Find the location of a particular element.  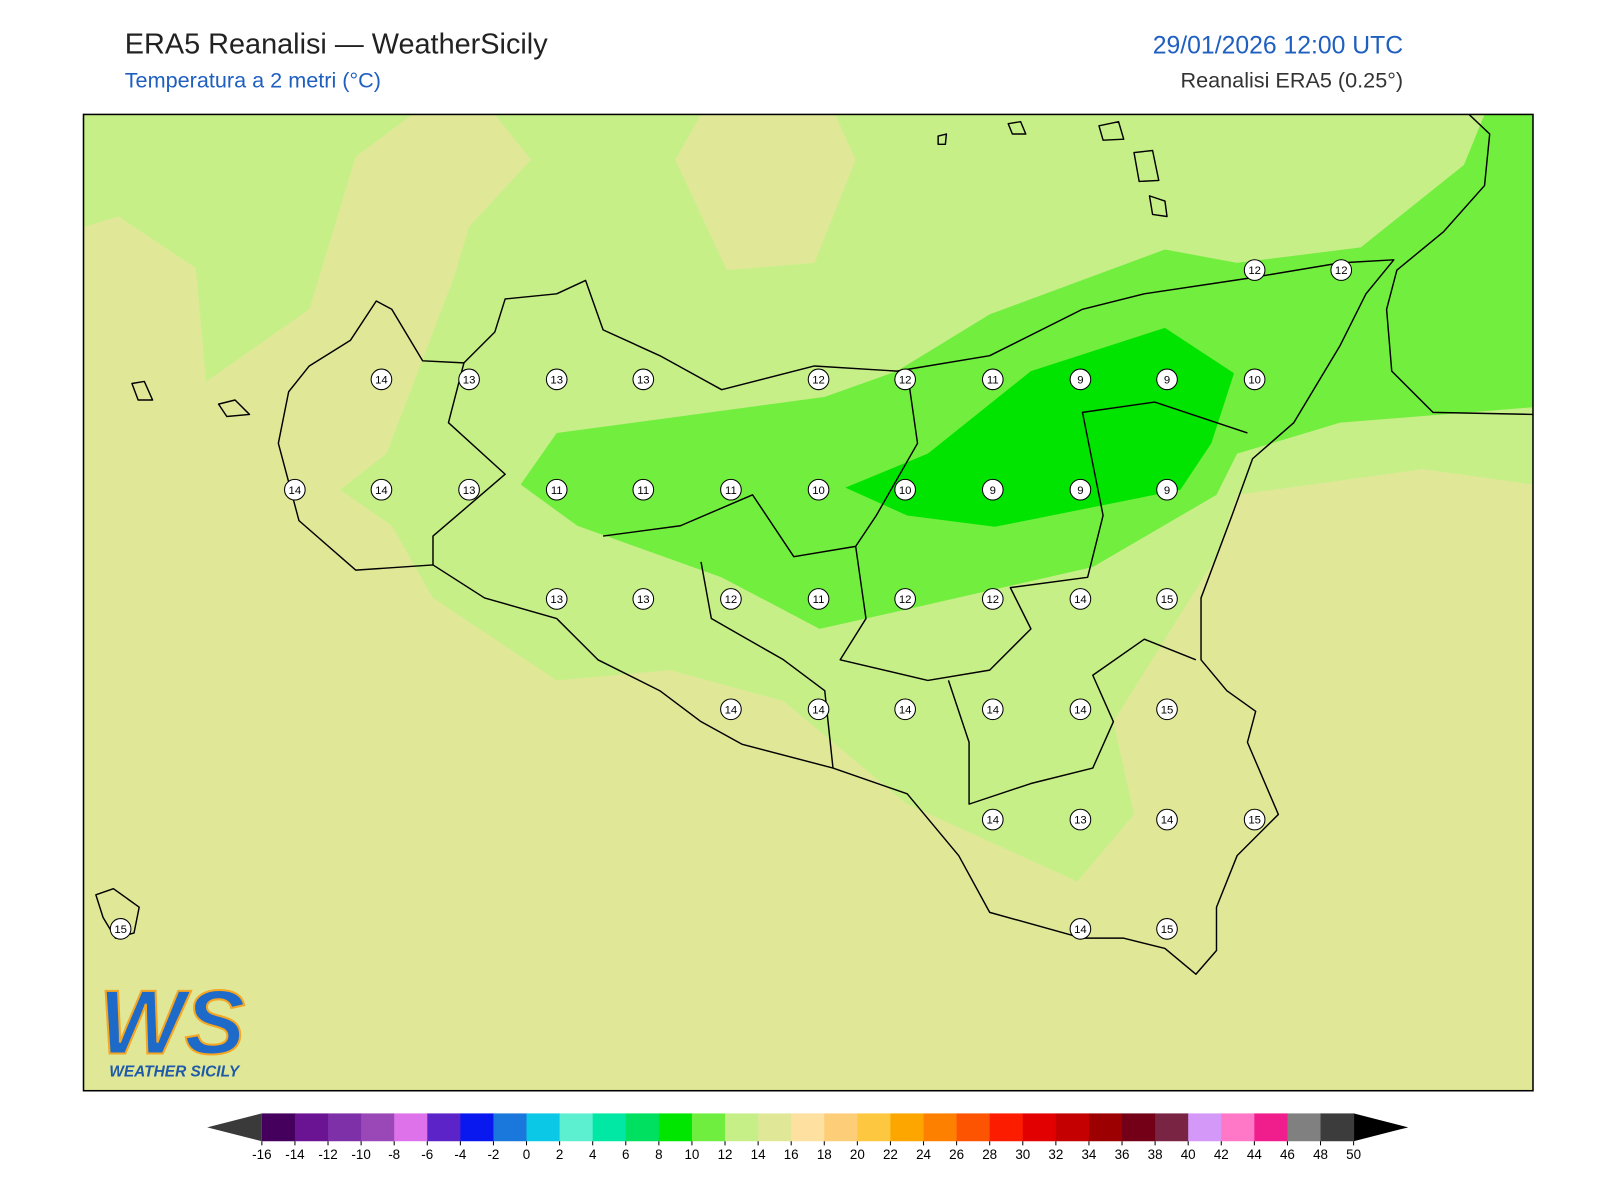

colorbar-tick-label: 0 is located at coordinates (526, 1154).